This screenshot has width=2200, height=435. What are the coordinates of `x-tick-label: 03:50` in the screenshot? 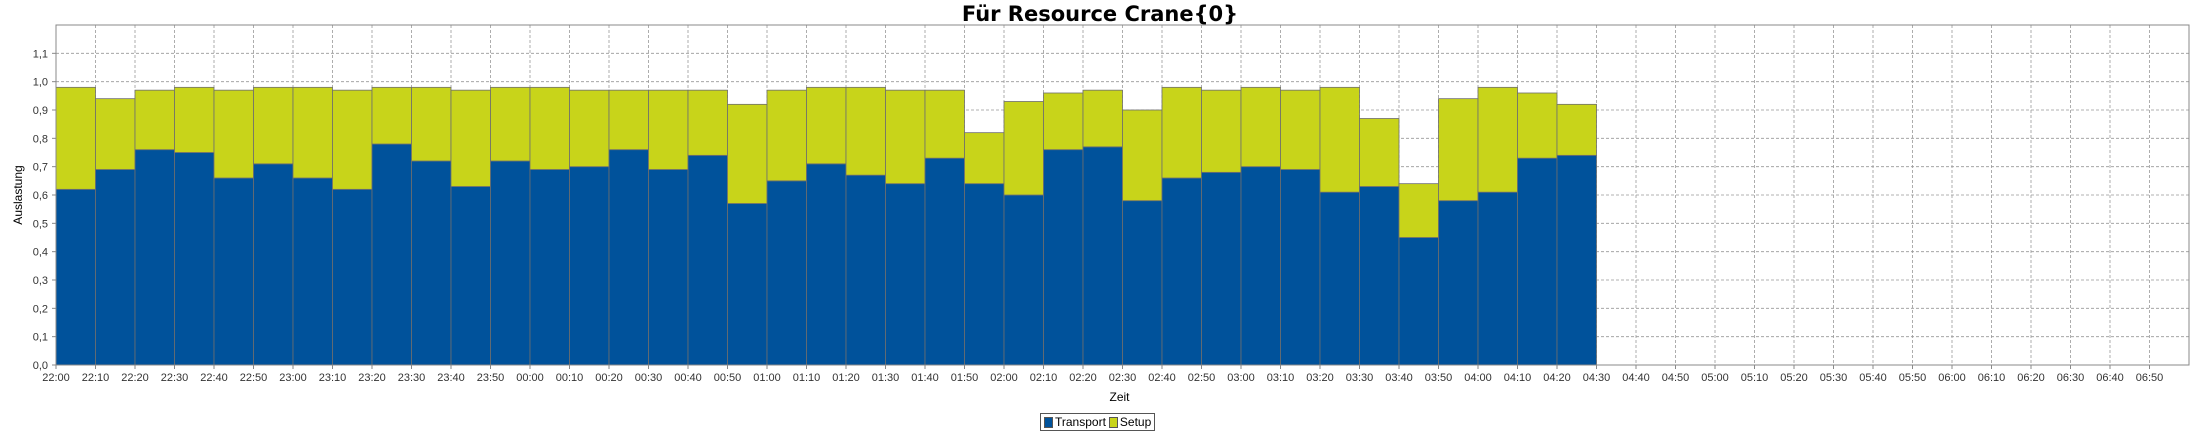 It's located at (1439, 378).